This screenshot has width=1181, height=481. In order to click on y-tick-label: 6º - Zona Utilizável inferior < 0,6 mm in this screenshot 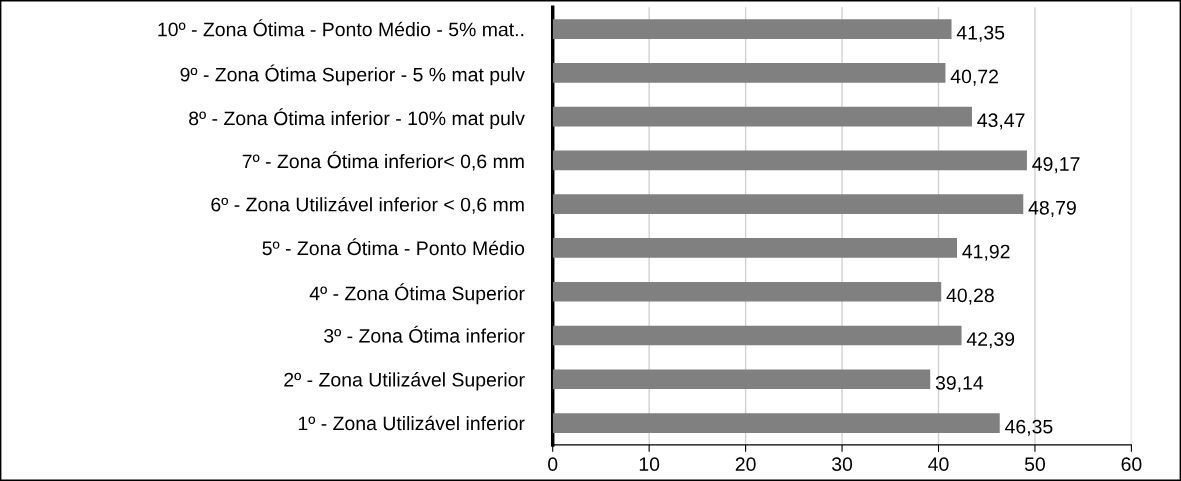, I will do `click(367, 205)`.